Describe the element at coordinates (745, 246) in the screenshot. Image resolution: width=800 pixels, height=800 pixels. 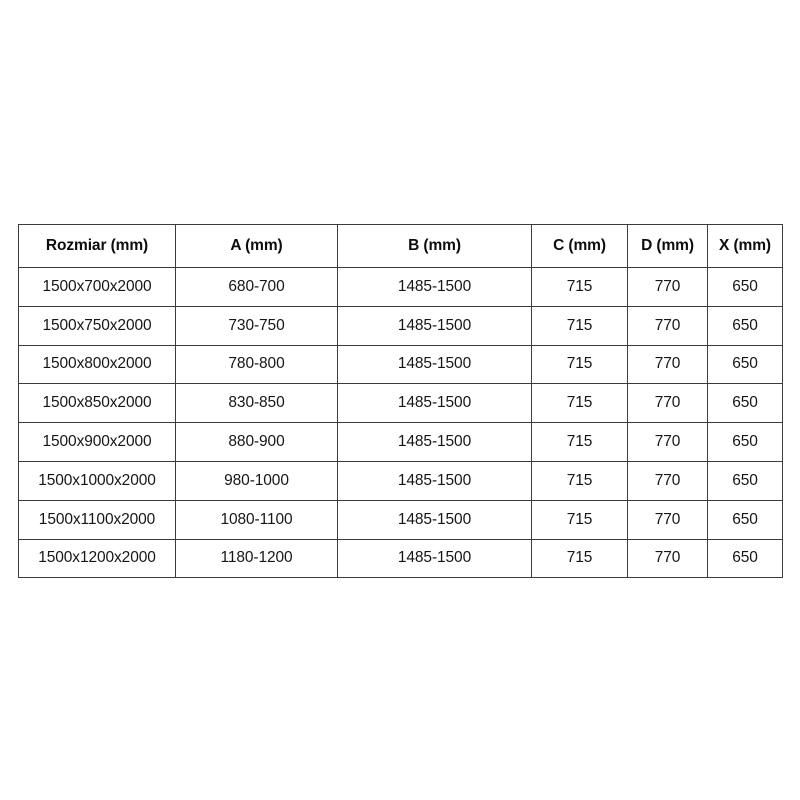
I see `column-header-x: X (mm)` at that location.